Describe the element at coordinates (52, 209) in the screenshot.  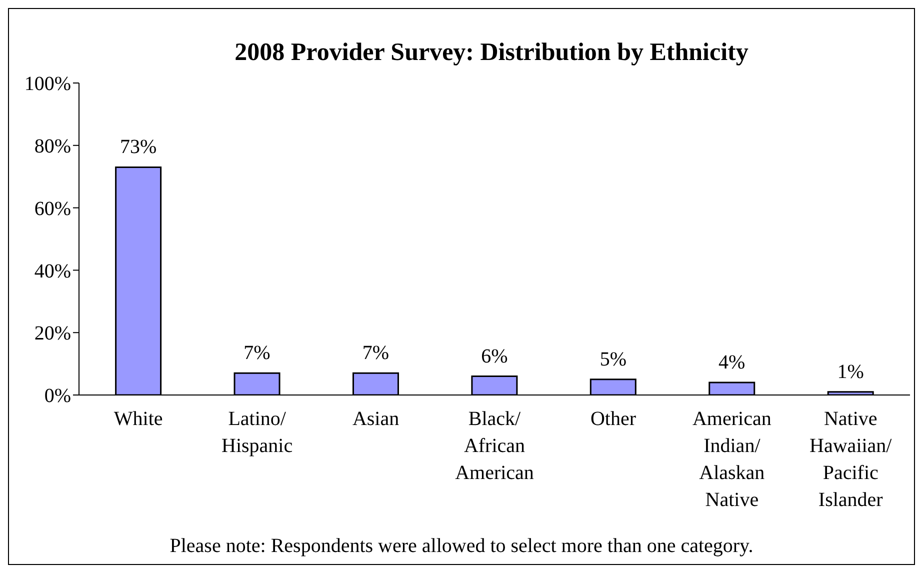
I see `y-tick-label: 60%` at that location.